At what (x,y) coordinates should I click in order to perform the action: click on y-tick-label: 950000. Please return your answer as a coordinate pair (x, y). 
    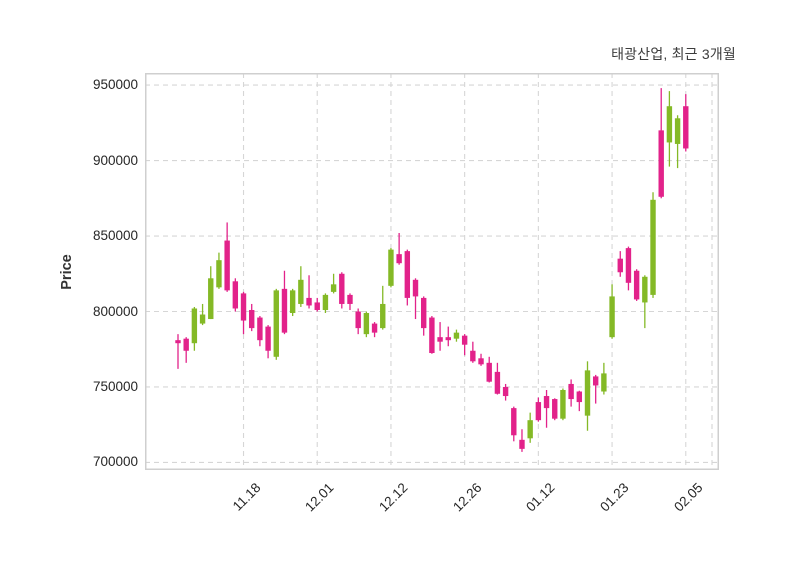
    Looking at the image, I should click on (115, 85).